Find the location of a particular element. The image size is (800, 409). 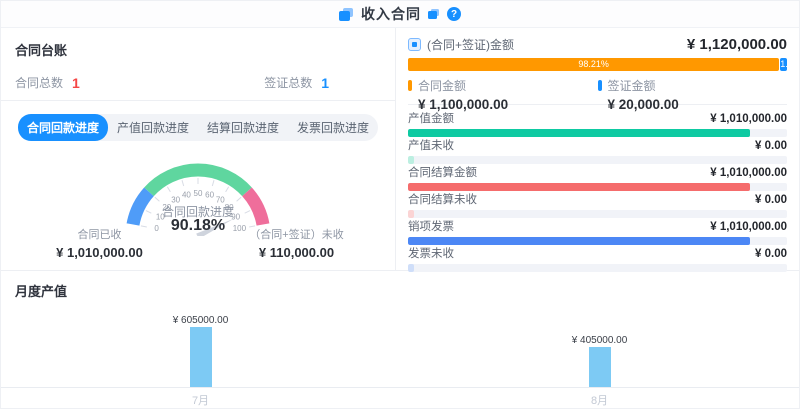

monthly-bar-column: ¥ 405000.00 is located at coordinates (599, 344).